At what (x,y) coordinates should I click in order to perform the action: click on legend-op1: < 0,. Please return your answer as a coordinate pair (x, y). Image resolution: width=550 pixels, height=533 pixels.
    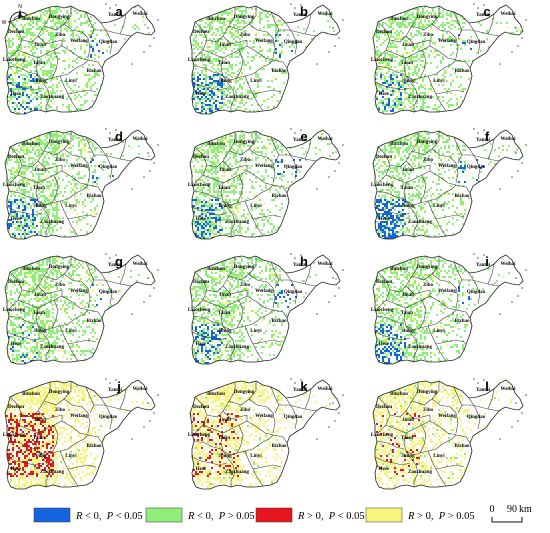
    Looking at the image, I should click on (94, 516).